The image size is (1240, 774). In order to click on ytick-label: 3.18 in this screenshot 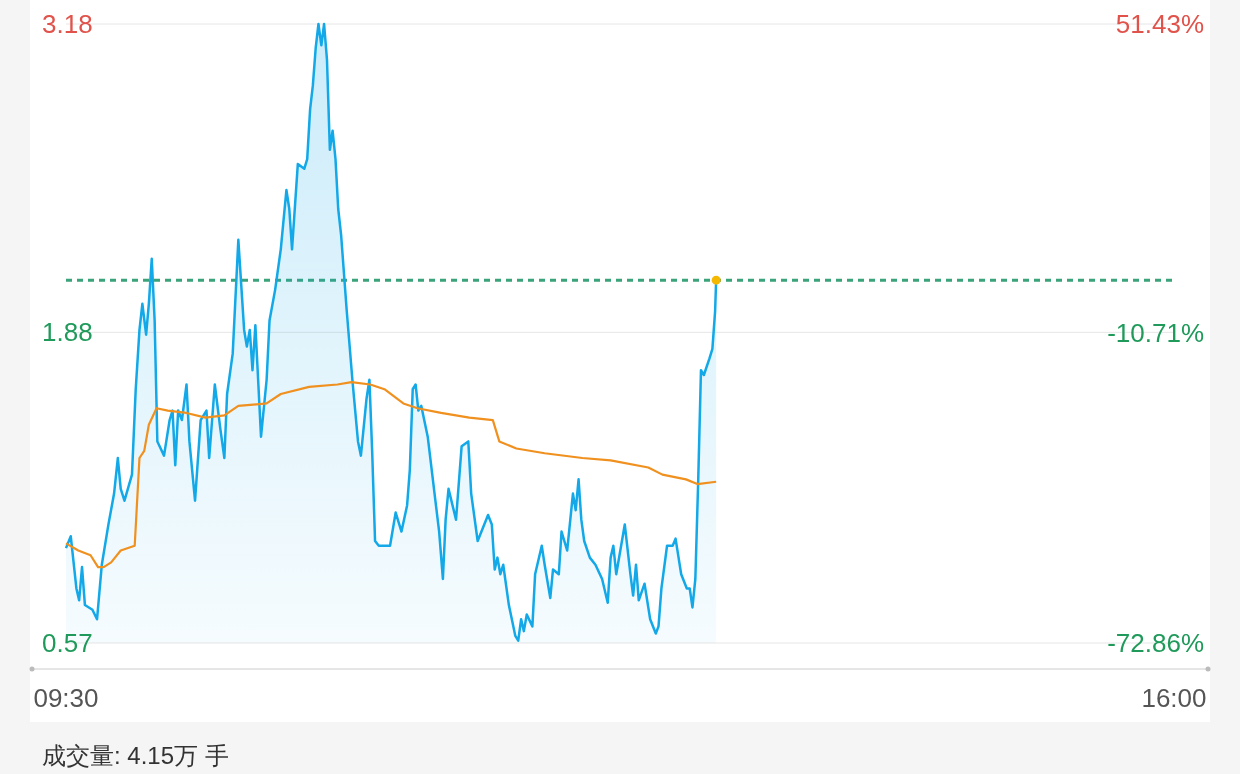, I will do `click(67, 24)`.